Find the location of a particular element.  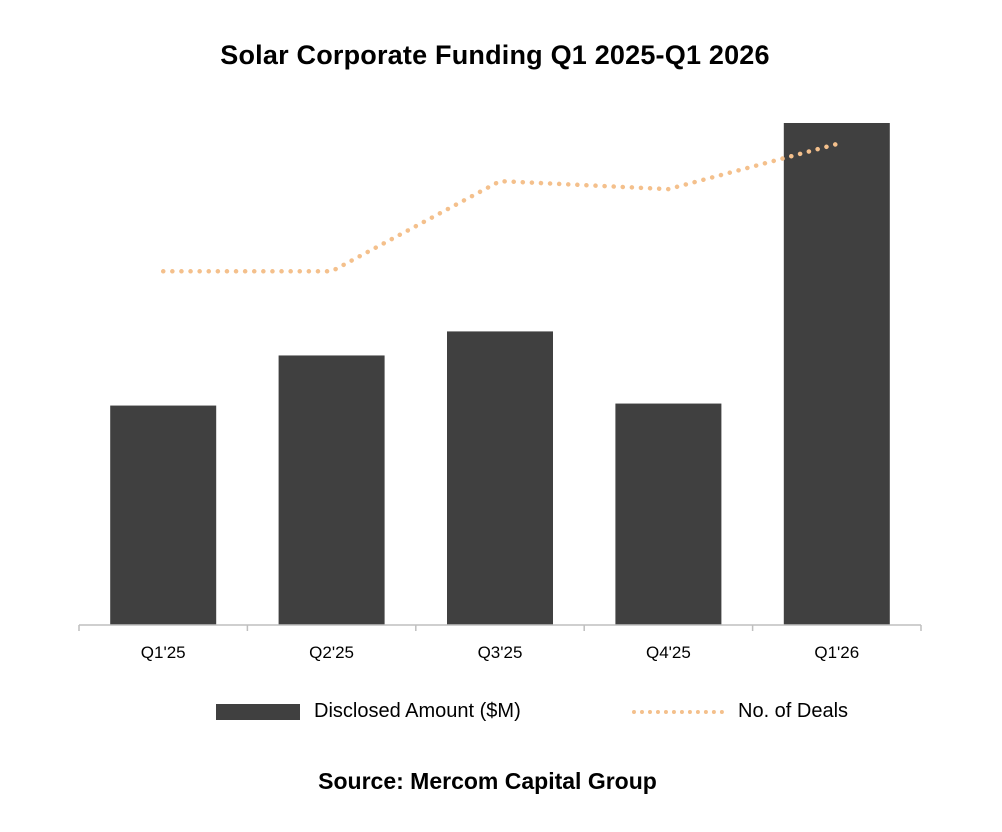

x-axis-labels: Q1'25 Q2'25 Q3'25 Q4'25 Q1'26 is located at coordinates (500, 652).